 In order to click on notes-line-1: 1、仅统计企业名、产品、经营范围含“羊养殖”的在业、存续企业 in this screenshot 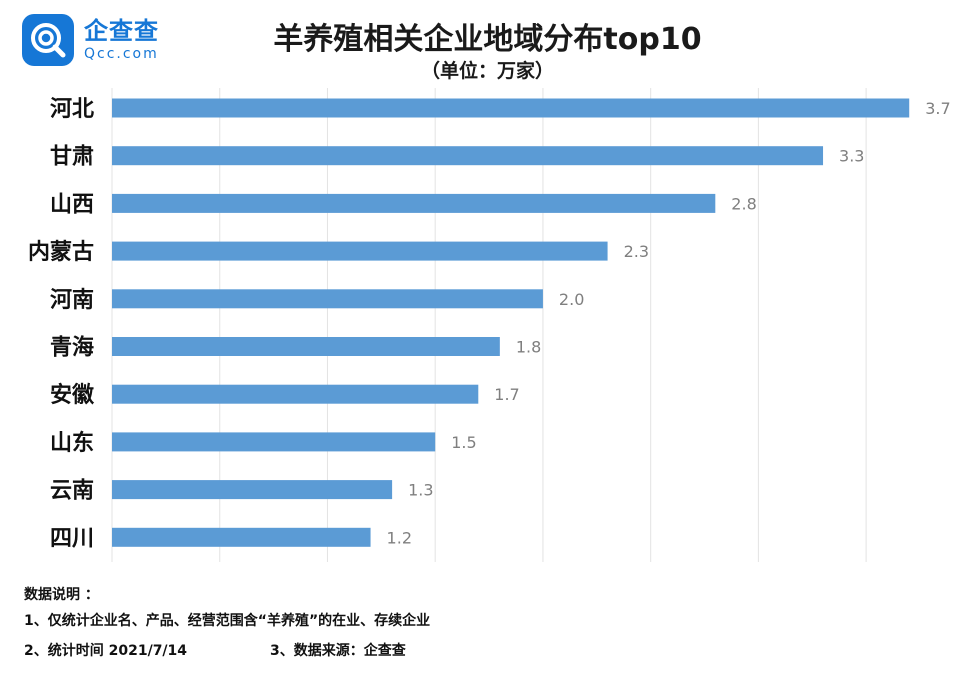, I will do `click(227, 621)`.